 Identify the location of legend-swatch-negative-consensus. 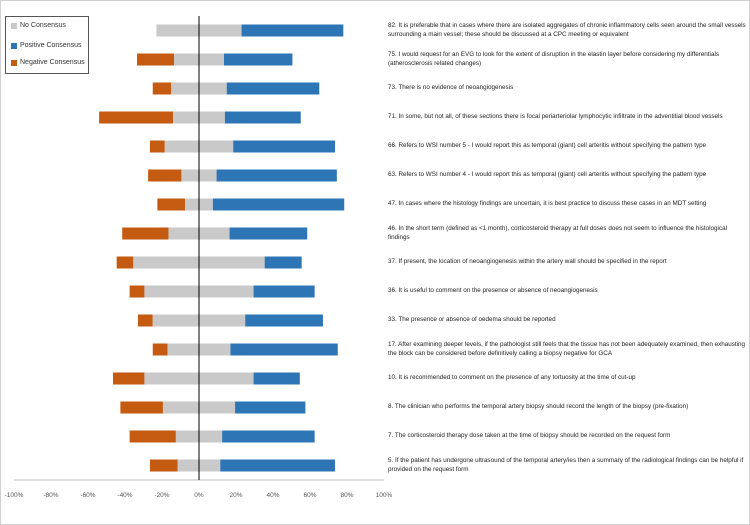
(14, 62).